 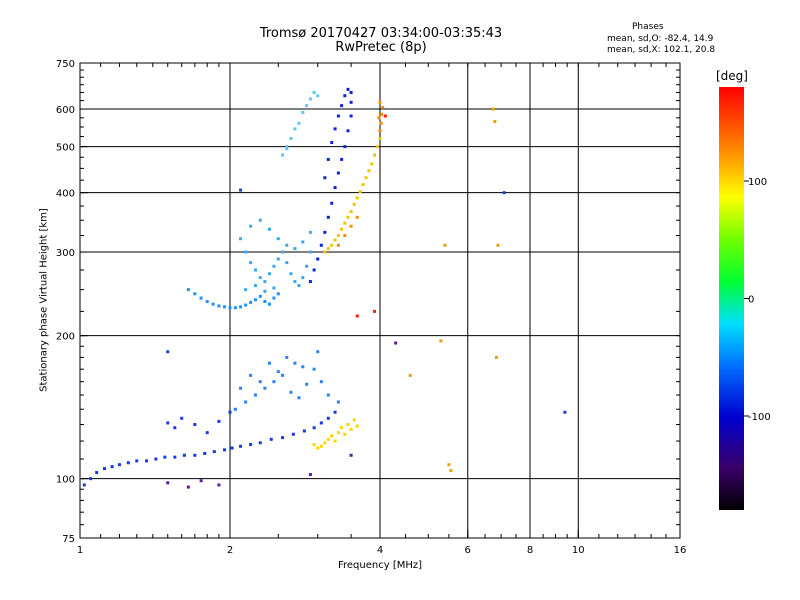 I want to click on x-axis-label: Frequency [MHz], so click(x=380, y=565).